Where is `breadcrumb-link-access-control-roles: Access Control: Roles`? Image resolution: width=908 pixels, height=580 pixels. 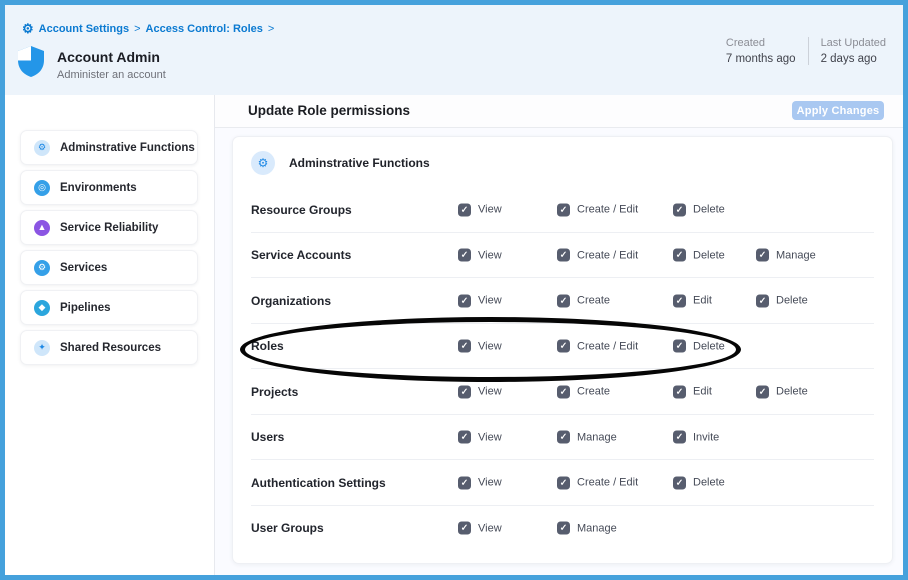 breadcrumb-link-access-control-roles: Access Control: Roles is located at coordinates (204, 28).